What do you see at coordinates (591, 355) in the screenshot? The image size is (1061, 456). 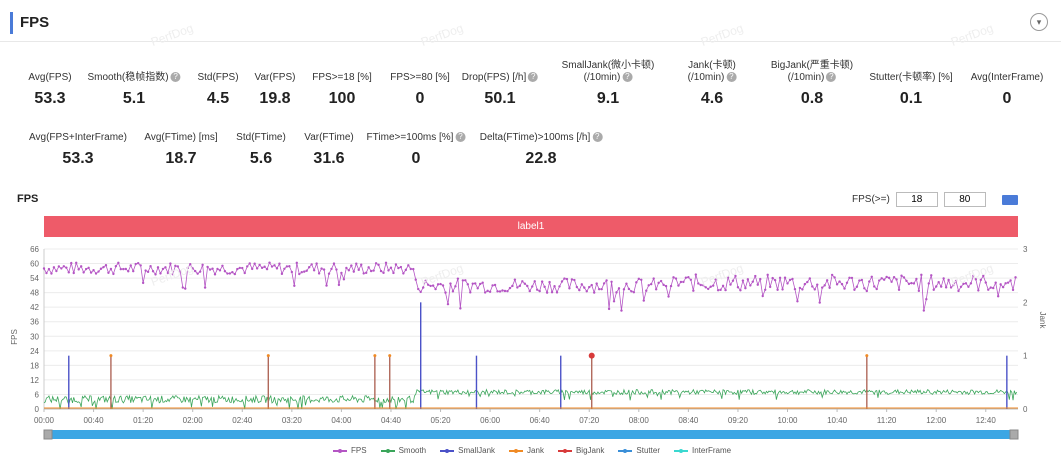 I see `bigjank-marker` at bounding box center [591, 355].